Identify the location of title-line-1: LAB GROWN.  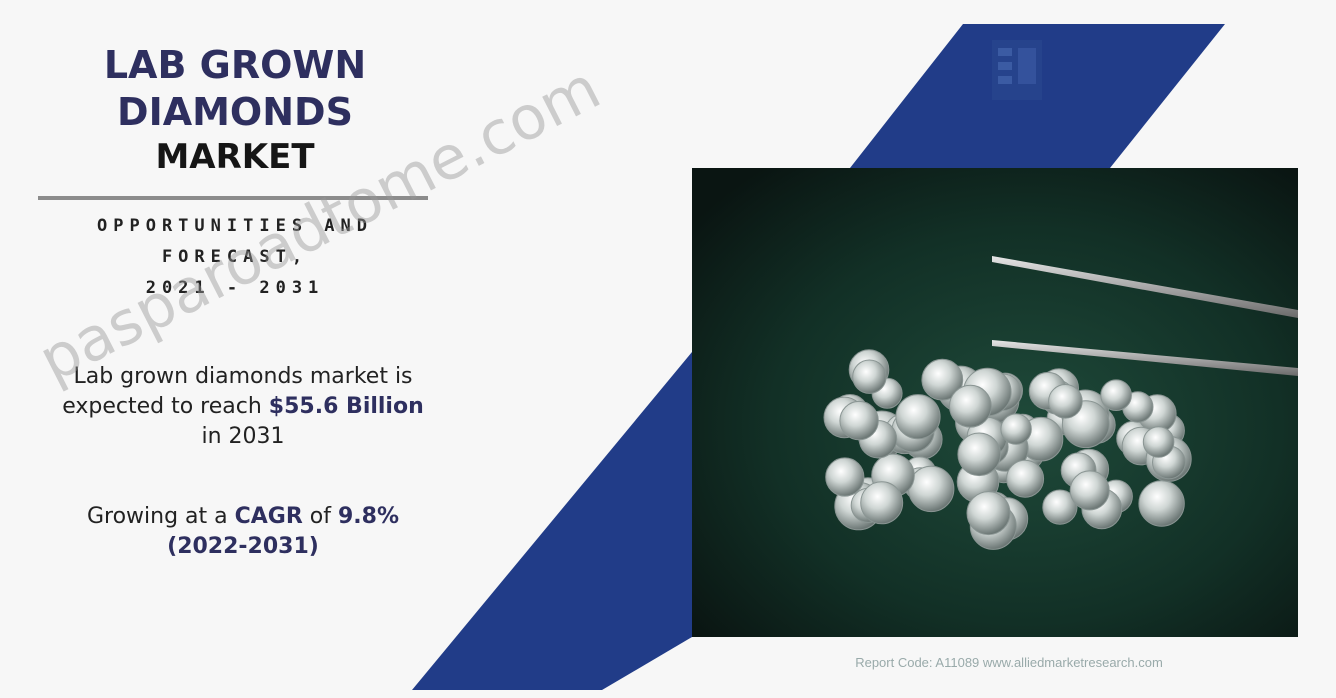
(235, 65).